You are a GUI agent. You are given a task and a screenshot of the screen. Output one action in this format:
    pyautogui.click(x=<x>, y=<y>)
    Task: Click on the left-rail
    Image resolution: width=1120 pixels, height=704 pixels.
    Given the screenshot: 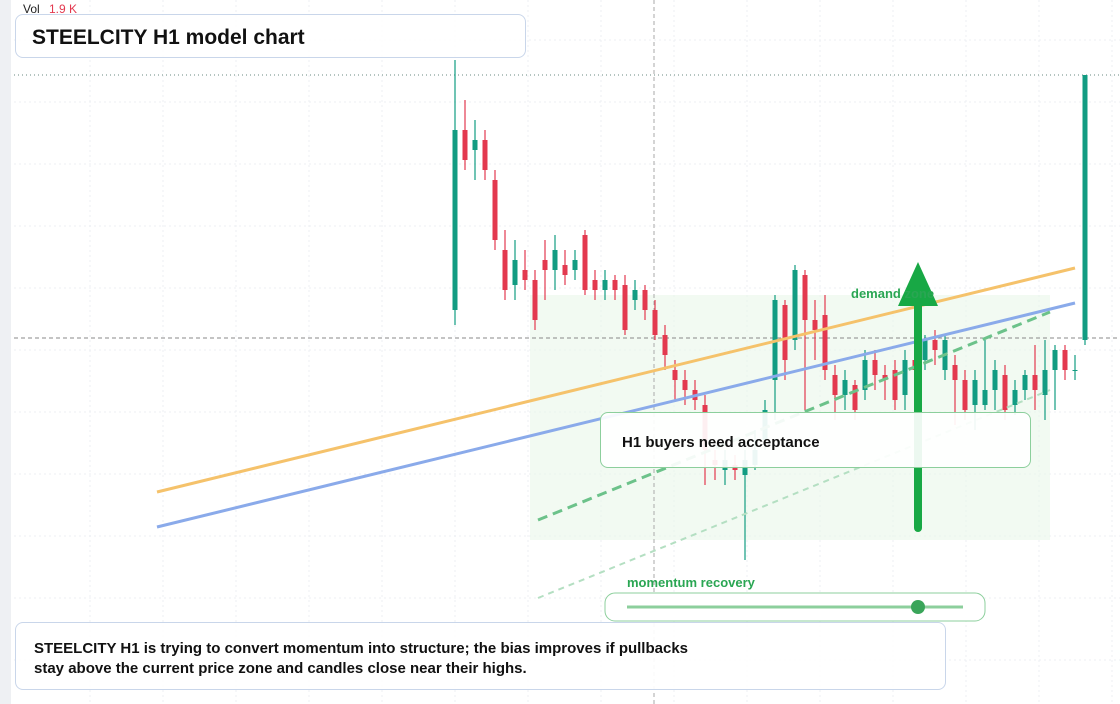 What is the action you would take?
    pyautogui.click(x=5, y=352)
    